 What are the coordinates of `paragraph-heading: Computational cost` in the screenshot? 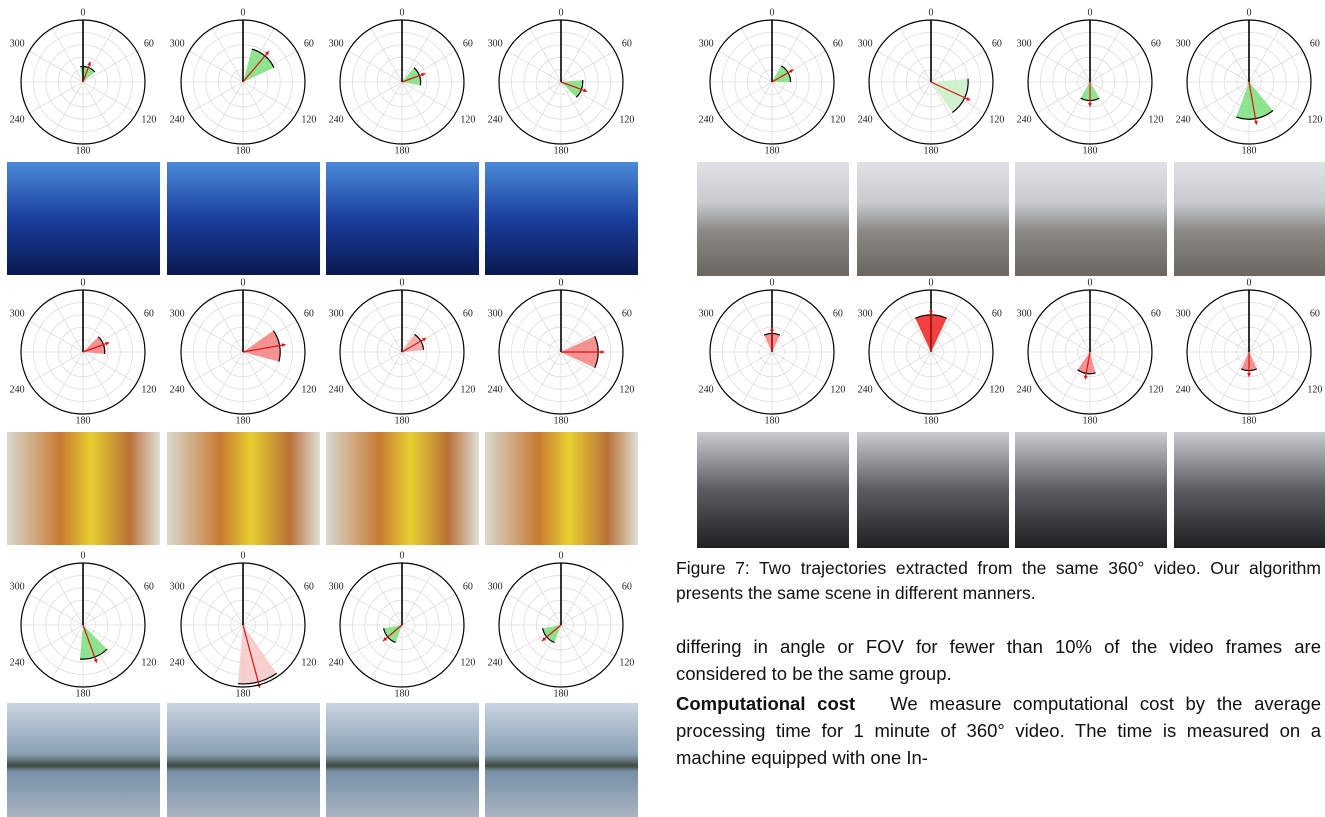 It's located at (766, 703).